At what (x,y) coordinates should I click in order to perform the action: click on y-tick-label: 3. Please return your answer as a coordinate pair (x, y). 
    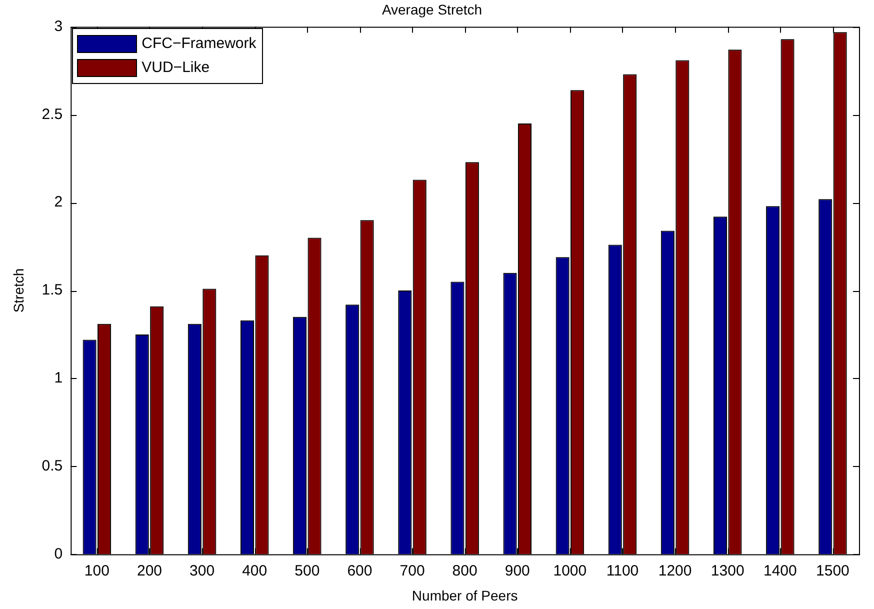
    Looking at the image, I should click on (58, 26).